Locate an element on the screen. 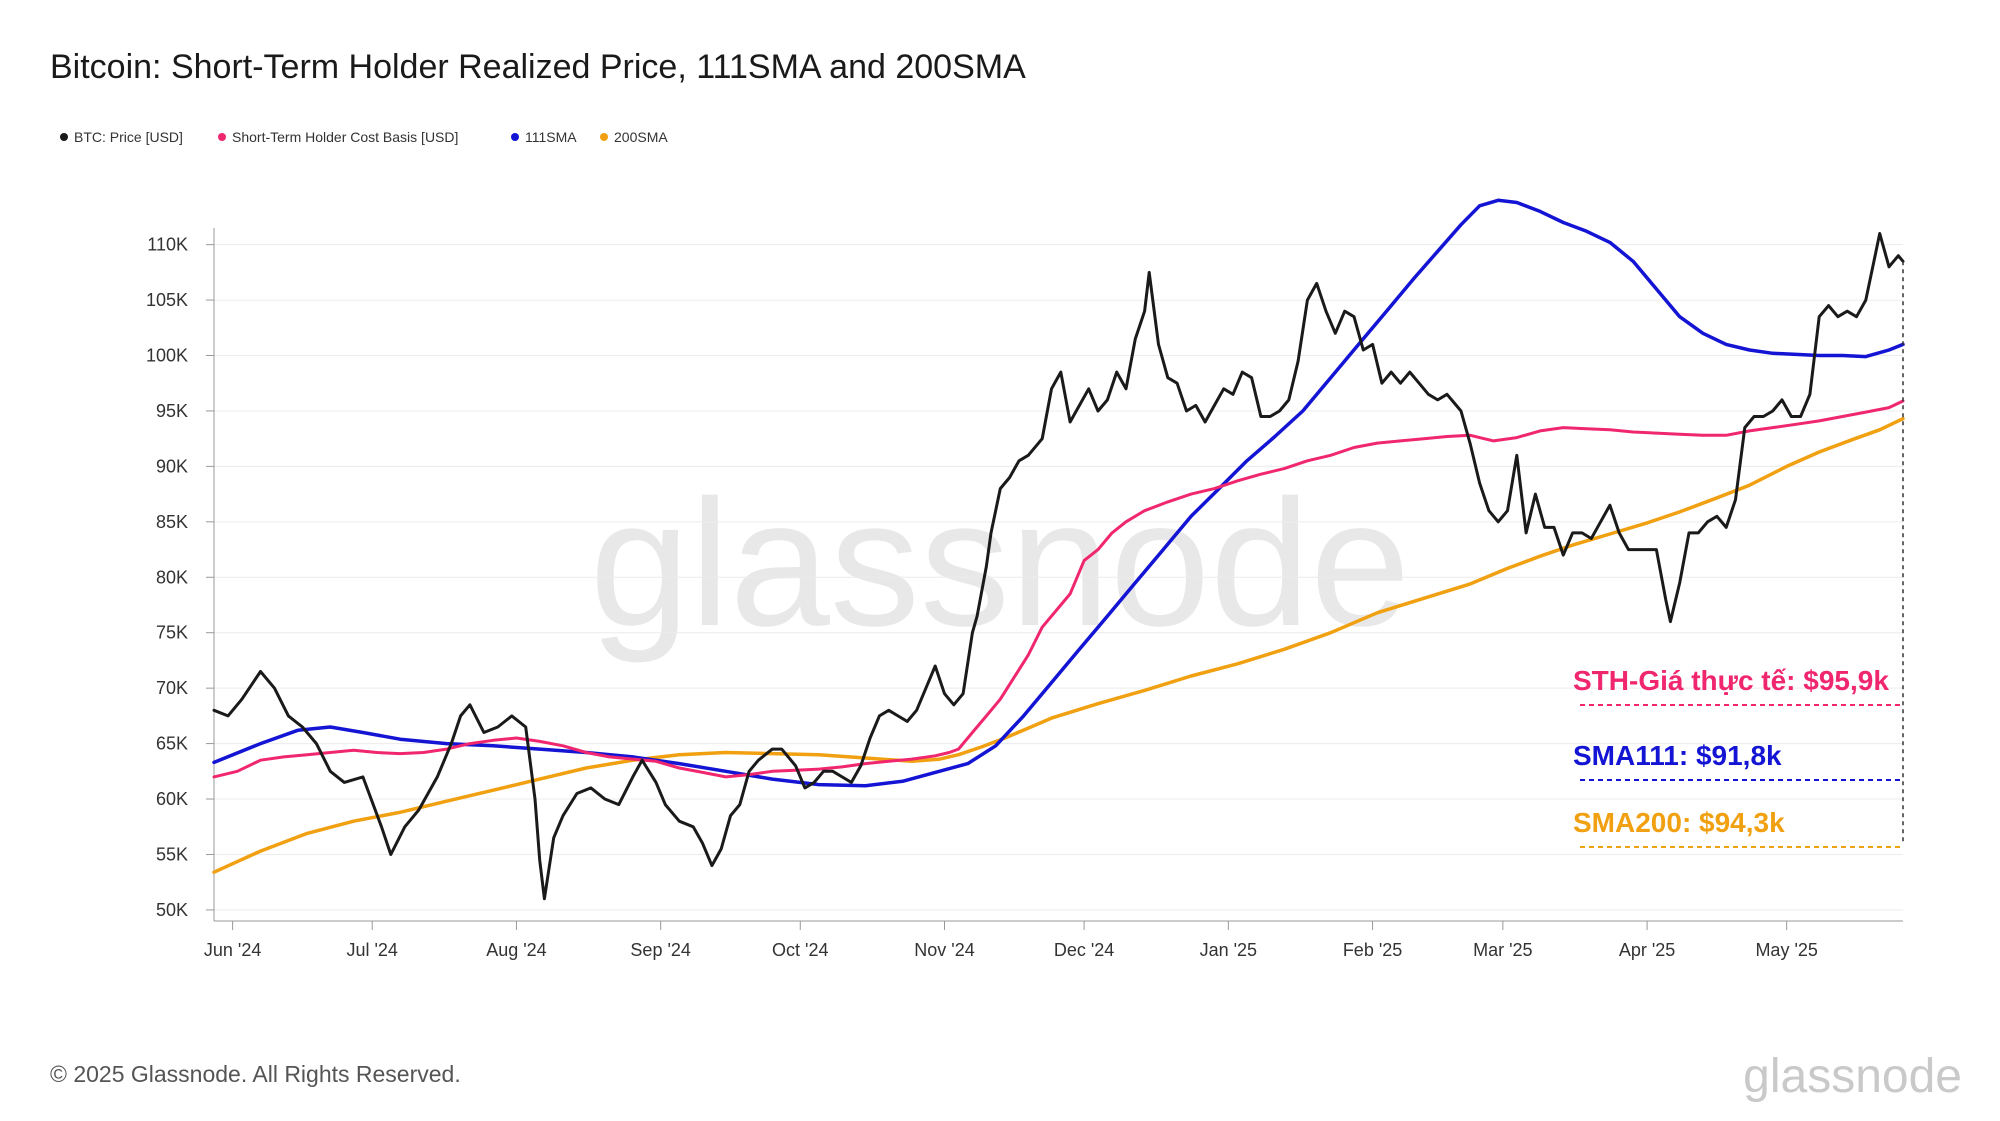 The image size is (2000, 1121). y-tick-label: 85K is located at coordinates (172, 522).